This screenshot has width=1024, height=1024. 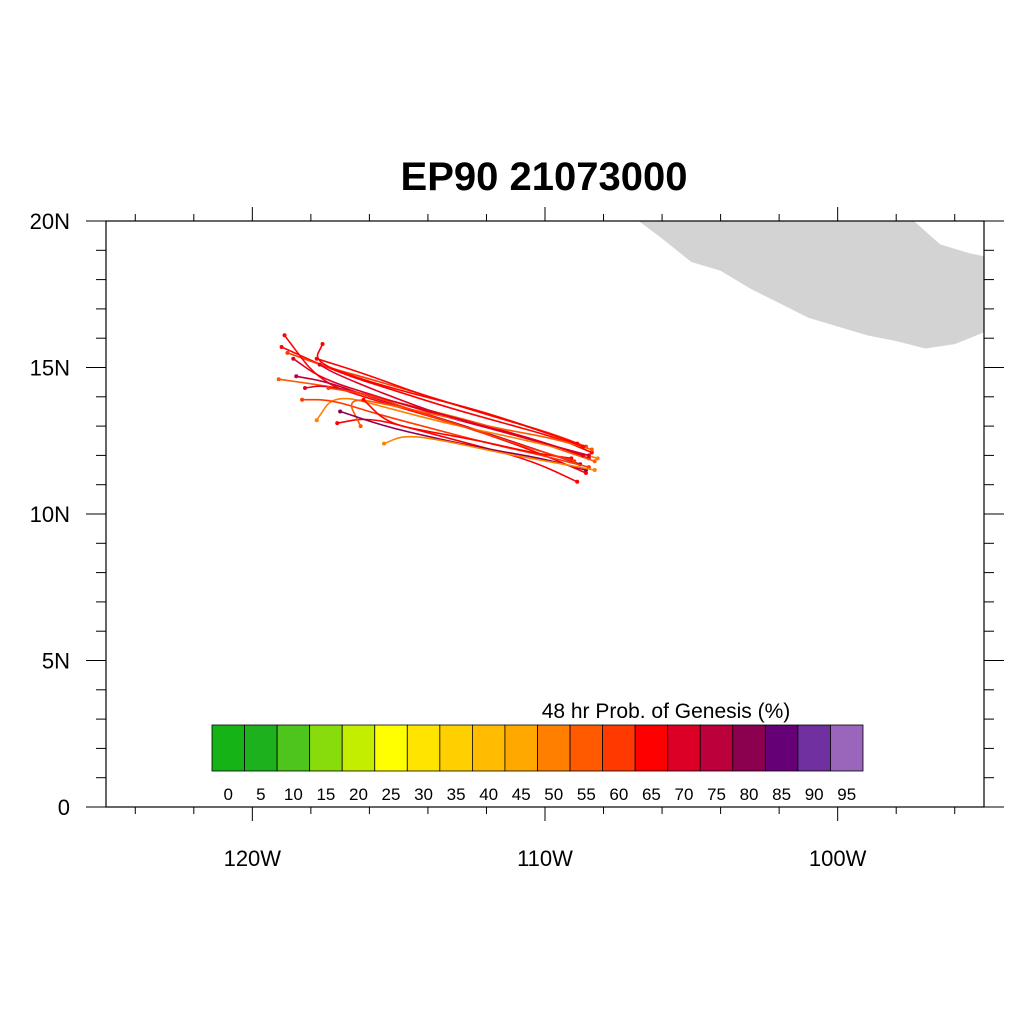 What do you see at coordinates (814, 794) in the screenshot?
I see `colorbar-label: 90` at bounding box center [814, 794].